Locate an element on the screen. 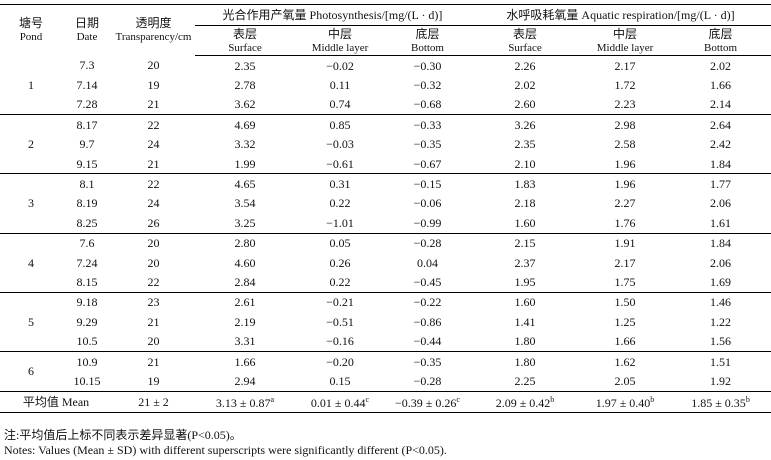  data-cell: 7.28 is located at coordinates (87, 104).